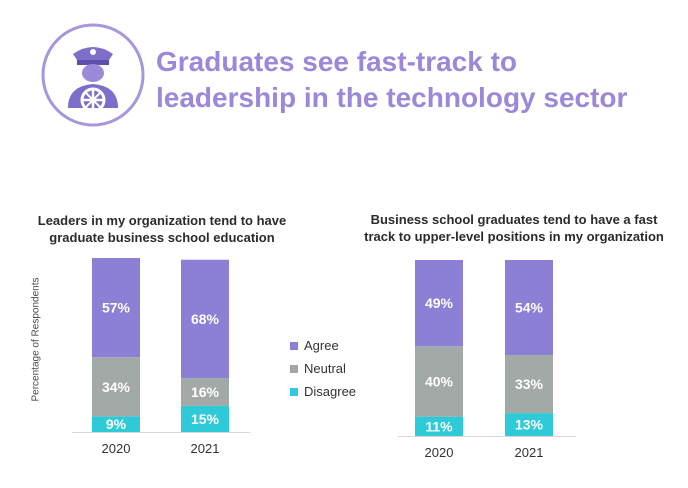 This screenshot has width=688, height=488. I want to click on legend-label-agree: Agree, so click(321, 345).